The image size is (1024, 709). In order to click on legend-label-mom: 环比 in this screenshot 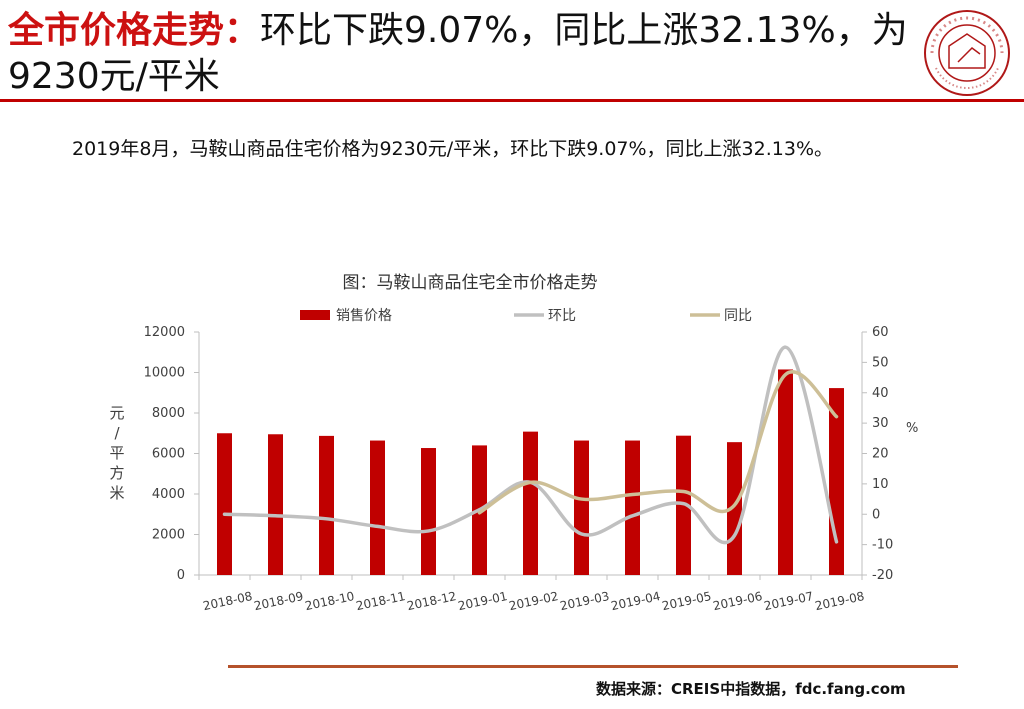, I will do `click(562, 316)`.